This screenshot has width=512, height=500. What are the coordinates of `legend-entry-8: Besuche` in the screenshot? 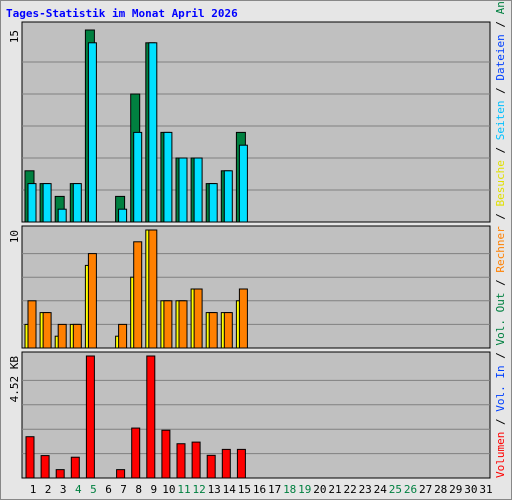 It's located at (500, 183).